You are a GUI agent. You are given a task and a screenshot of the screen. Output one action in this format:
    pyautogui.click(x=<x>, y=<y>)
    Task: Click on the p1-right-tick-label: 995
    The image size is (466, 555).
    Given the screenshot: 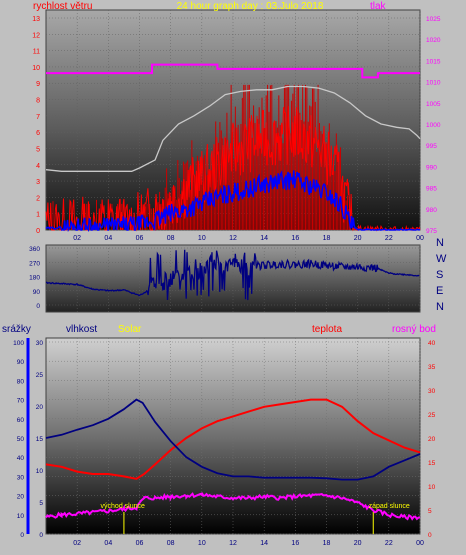 What is the action you would take?
    pyautogui.click(x=431, y=146)
    